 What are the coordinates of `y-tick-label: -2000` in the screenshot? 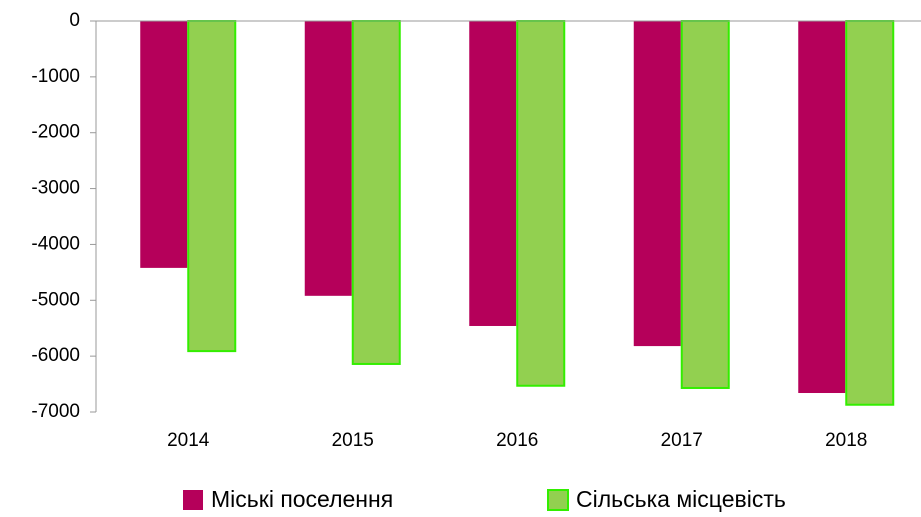 It's located at (55, 132).